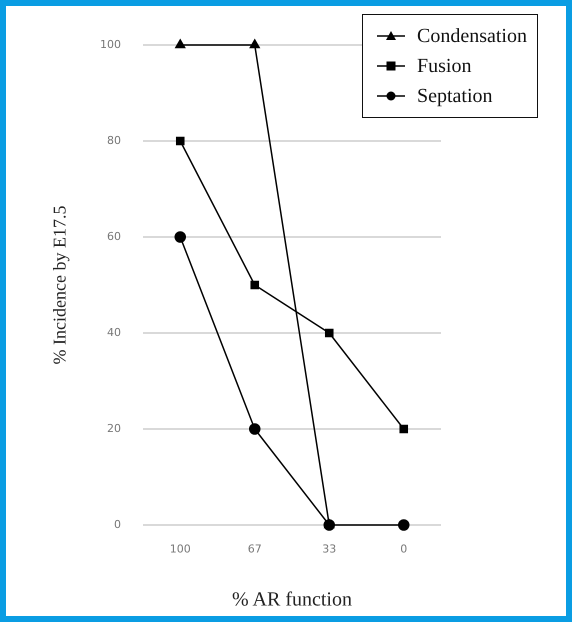 This screenshot has height=622, width=572. What do you see at coordinates (472, 36) in the screenshot?
I see `legend-label: Condensation` at bounding box center [472, 36].